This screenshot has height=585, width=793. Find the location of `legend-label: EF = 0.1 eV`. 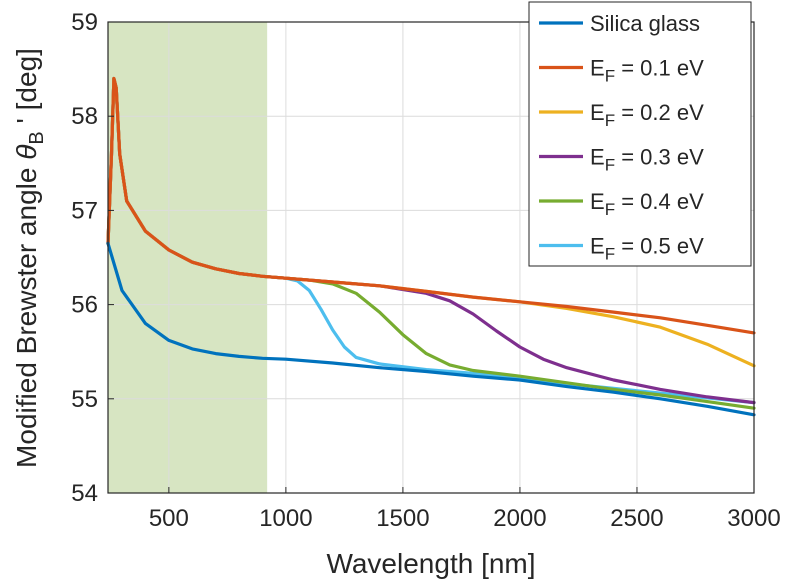

legend-label: EF = 0.1 eV is located at coordinates (647, 71).